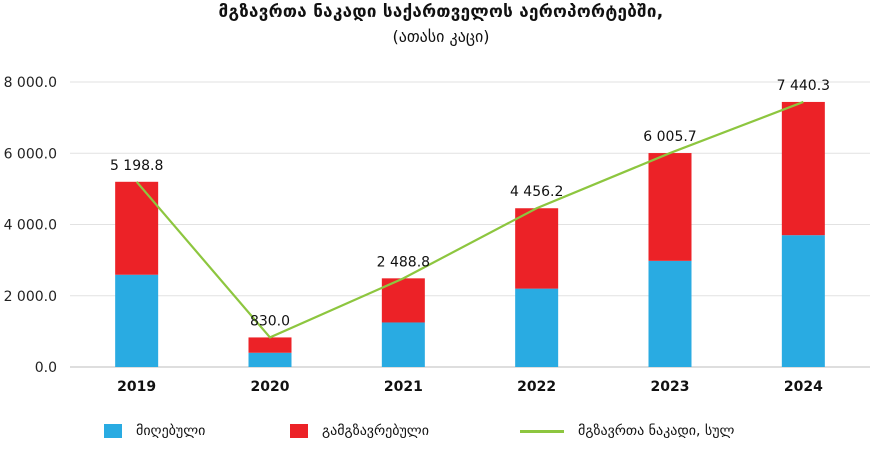 Image resolution: width=882 pixels, height=452 pixels. What do you see at coordinates (375, 431) in the screenshot?
I see `legend-label-departed: გამგზავრებული` at bounding box center [375, 431].